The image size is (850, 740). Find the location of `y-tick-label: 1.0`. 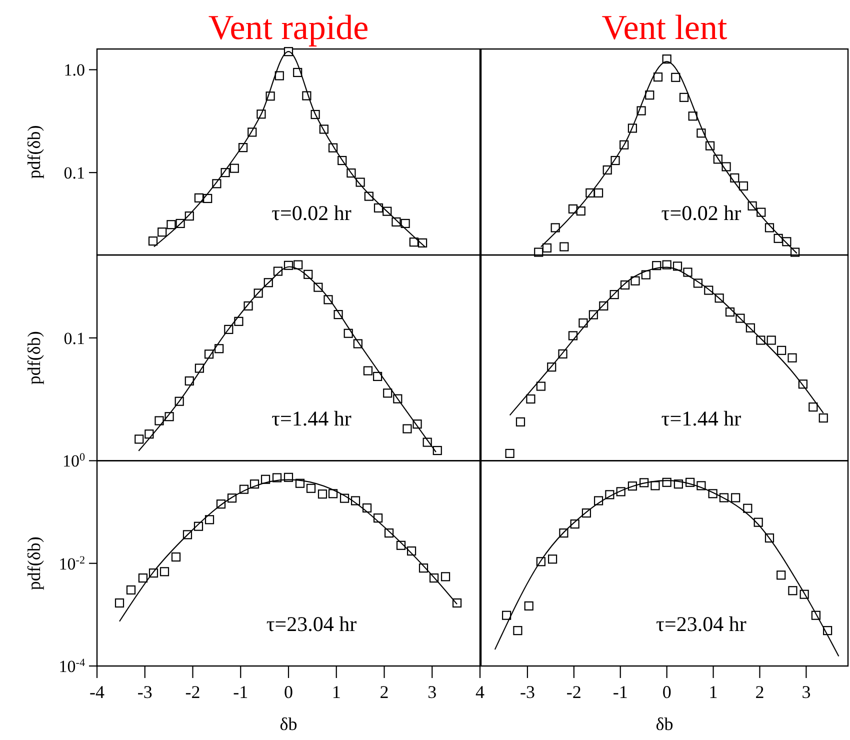

y-tick-label: 1.0 is located at coordinates (74, 70).